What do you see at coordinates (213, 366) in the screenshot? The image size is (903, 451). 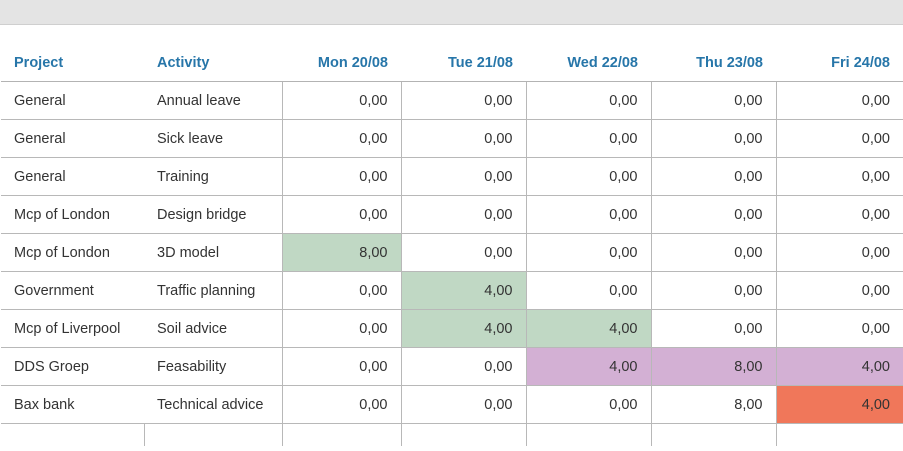 I see `activity-cell: Feasability` at bounding box center [213, 366].